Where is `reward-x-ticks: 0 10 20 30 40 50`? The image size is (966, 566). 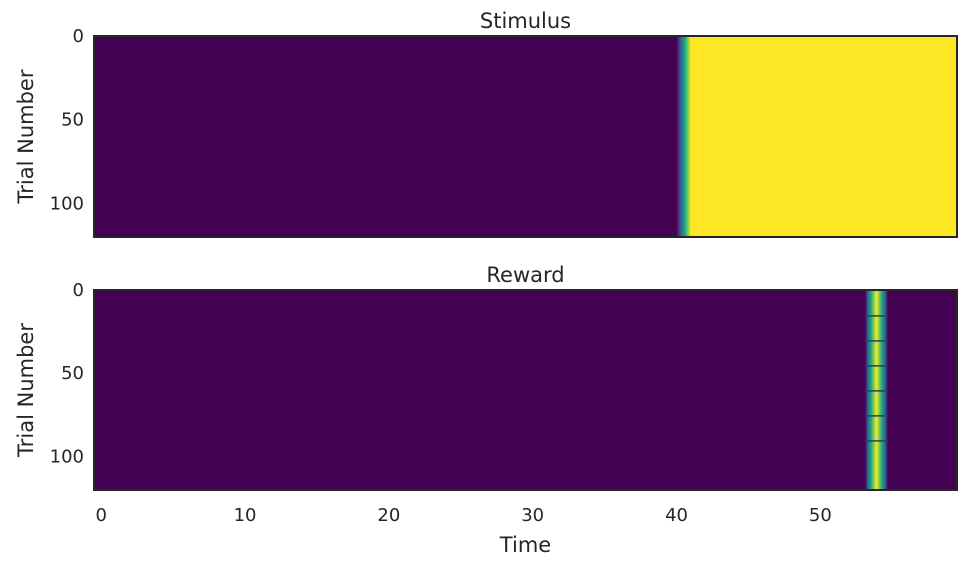
reward-x-ticks: 0 10 20 30 40 50 is located at coordinates (463, 515).